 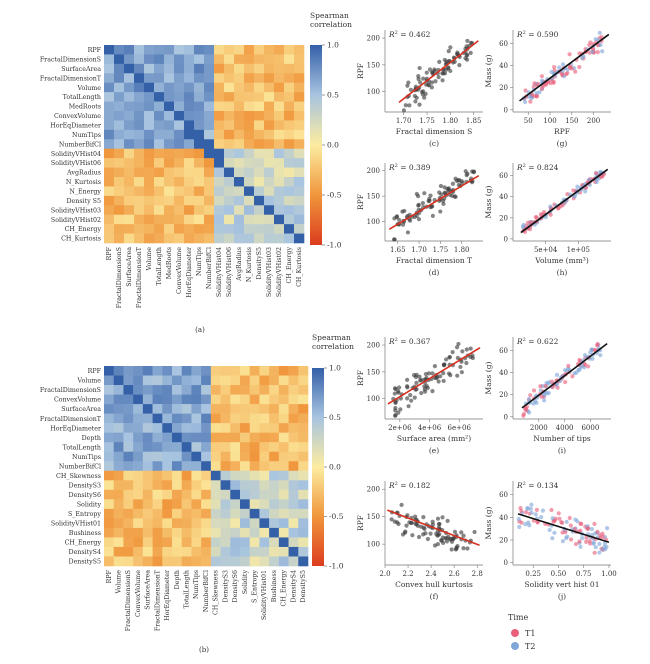 What do you see at coordinates (76, 210) in the screenshot?
I see `row-label: SolidityVHist03` at bounding box center [76, 210].